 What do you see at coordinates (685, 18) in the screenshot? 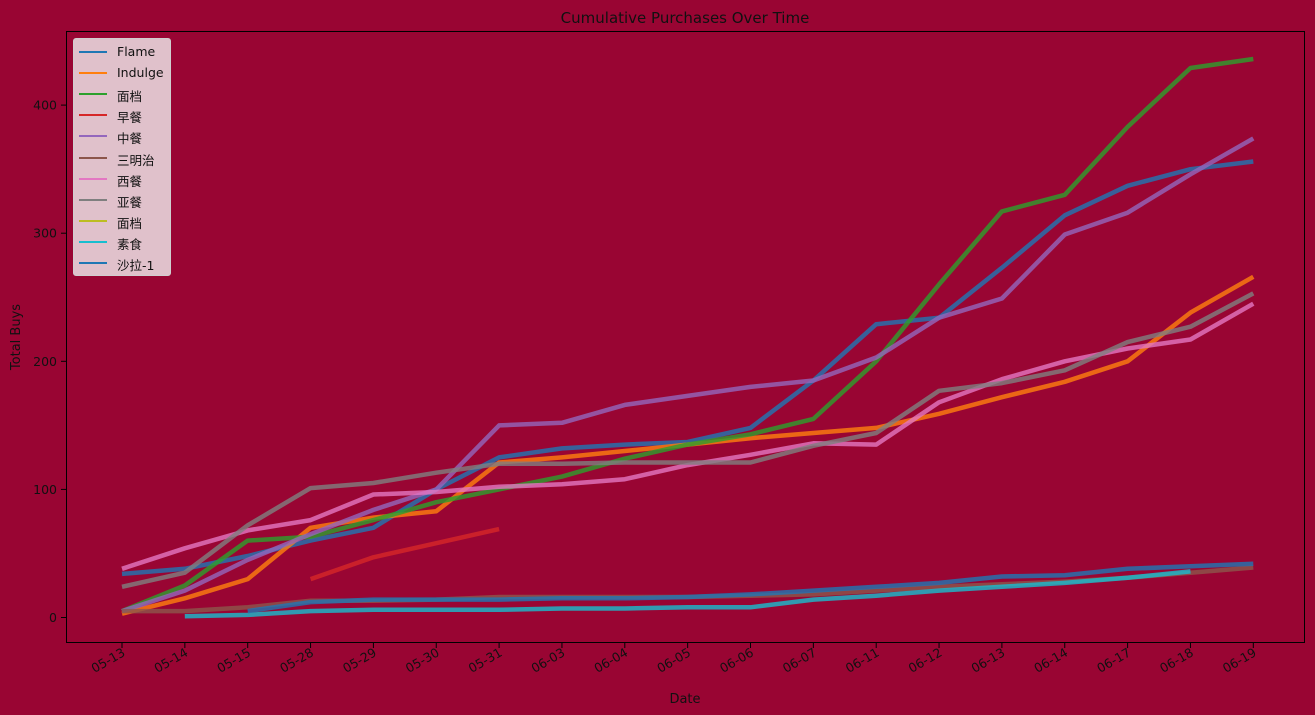
I see `chart-title: Cumulative Purchases Over Time` at bounding box center [685, 18].